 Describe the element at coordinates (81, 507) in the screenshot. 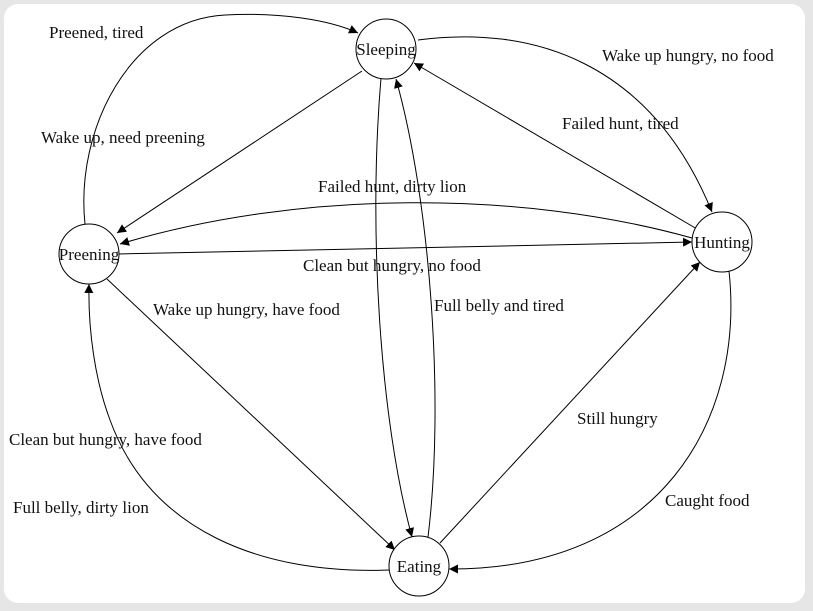

I see `edge-label-full-belly-dirty-lion: Full belly, dirty lion` at that location.